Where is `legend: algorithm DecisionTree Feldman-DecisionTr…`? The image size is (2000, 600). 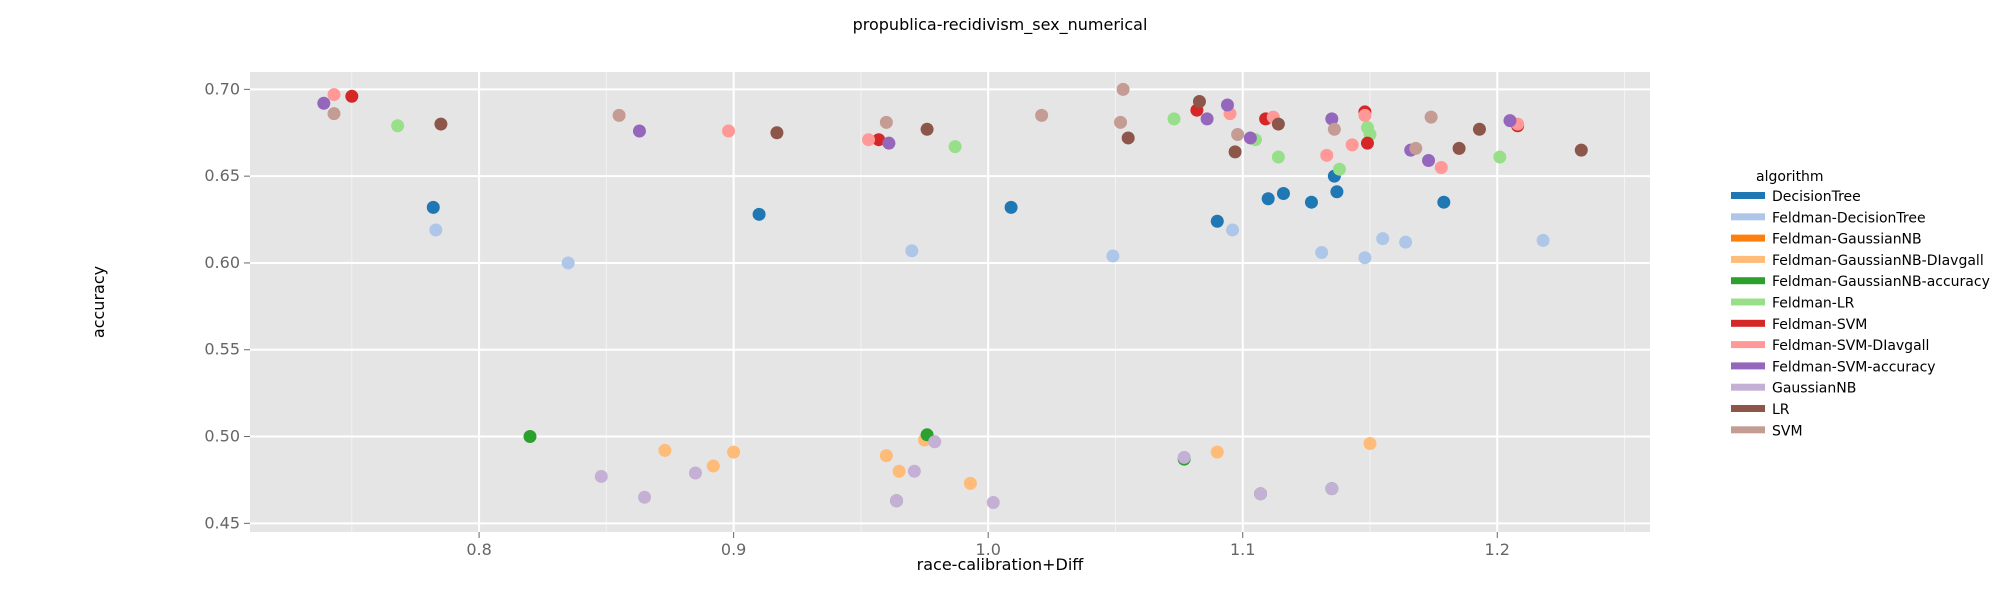
legend: algorithm DecisionTree Feldman-DecisionTr… is located at coordinates (1860, 304).